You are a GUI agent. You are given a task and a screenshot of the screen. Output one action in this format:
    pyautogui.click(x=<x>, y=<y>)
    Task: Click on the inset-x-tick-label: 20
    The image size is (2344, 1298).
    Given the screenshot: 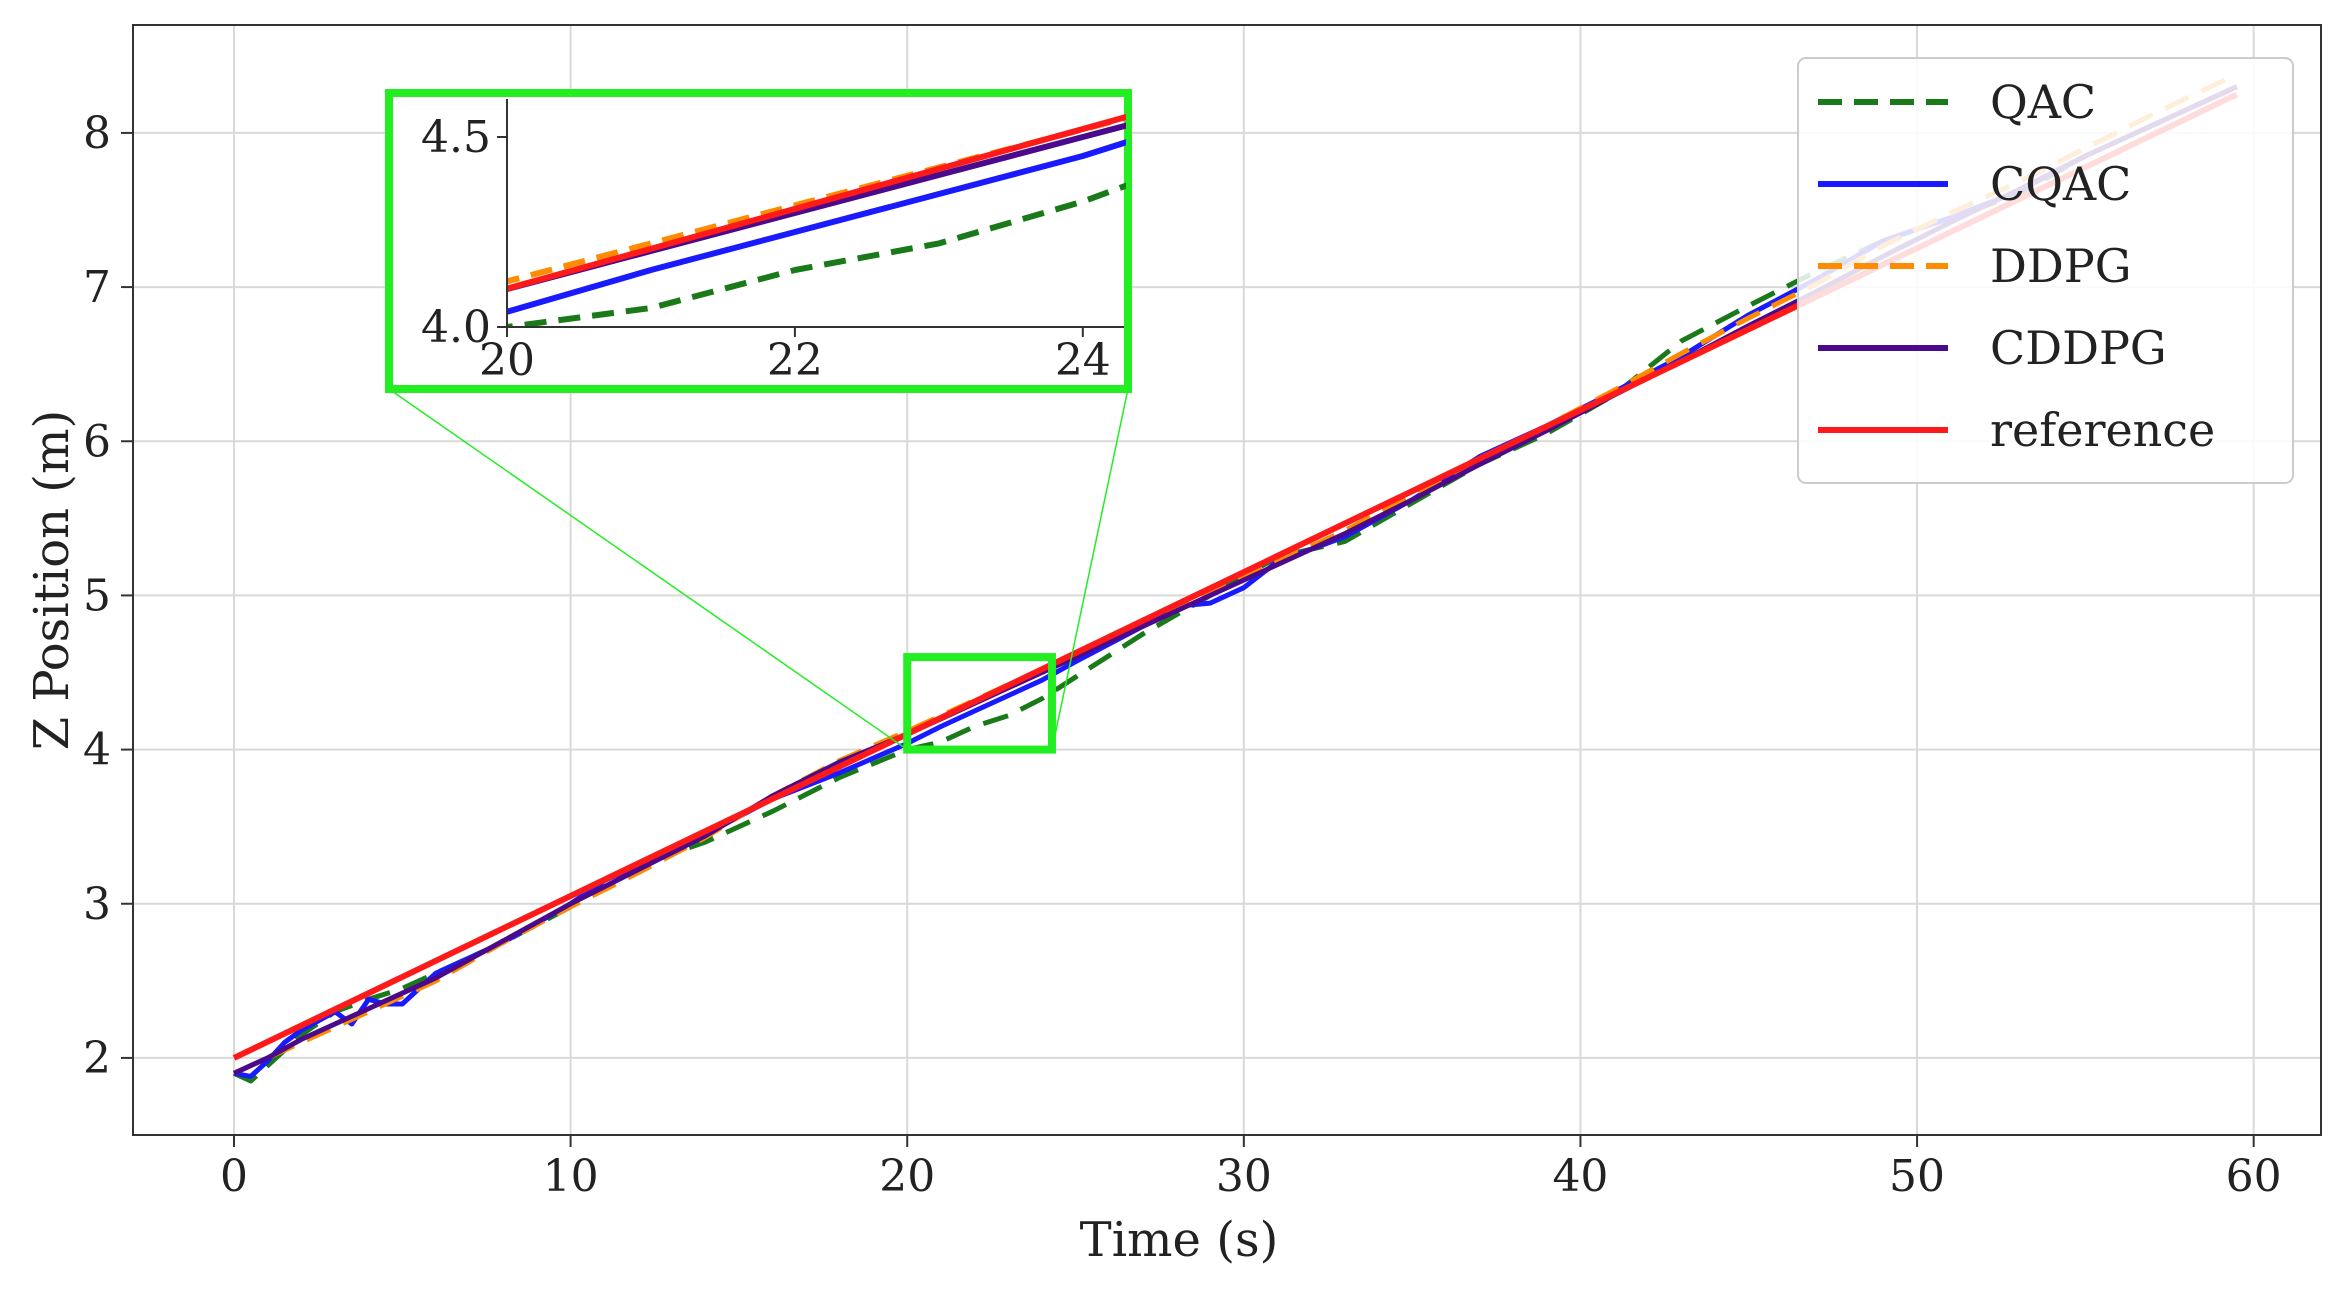 What is the action you would take?
    pyautogui.click(x=507, y=360)
    